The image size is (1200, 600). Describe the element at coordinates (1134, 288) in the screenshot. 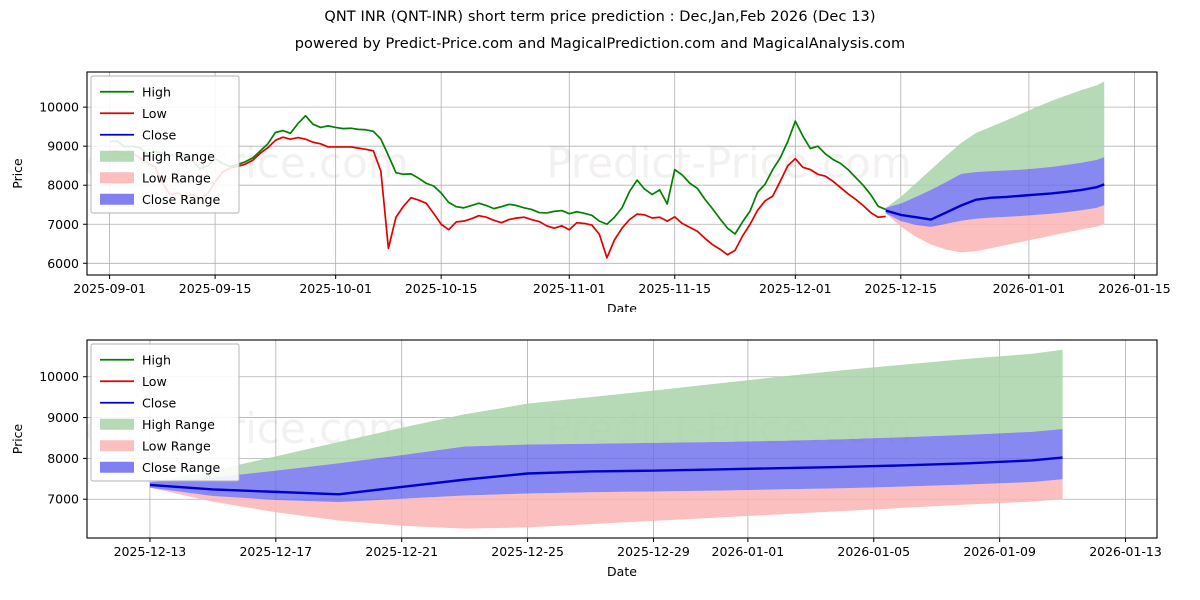

I see `x-tick-label: 2026-01-15` at that location.